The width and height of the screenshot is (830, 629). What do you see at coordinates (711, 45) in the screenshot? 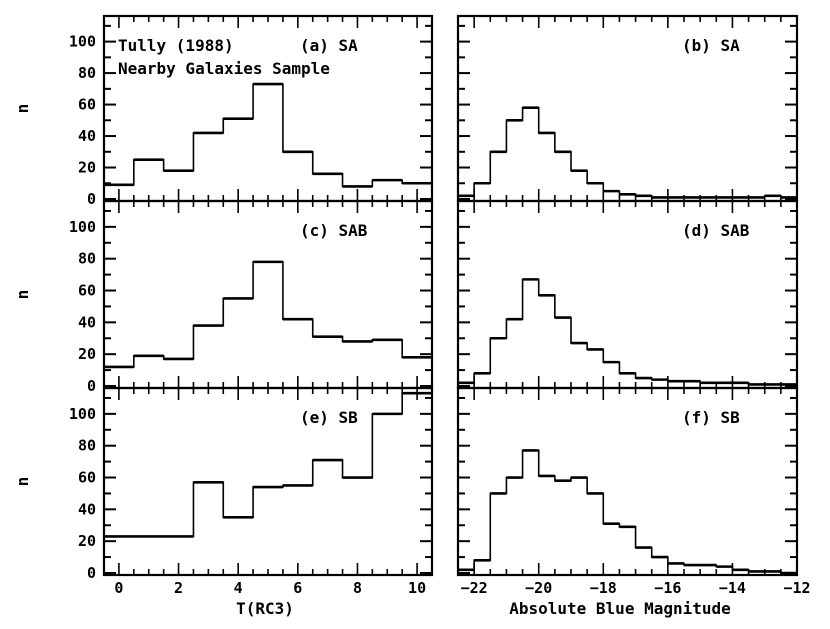
I see `panel-label: (b) SA` at bounding box center [711, 45].